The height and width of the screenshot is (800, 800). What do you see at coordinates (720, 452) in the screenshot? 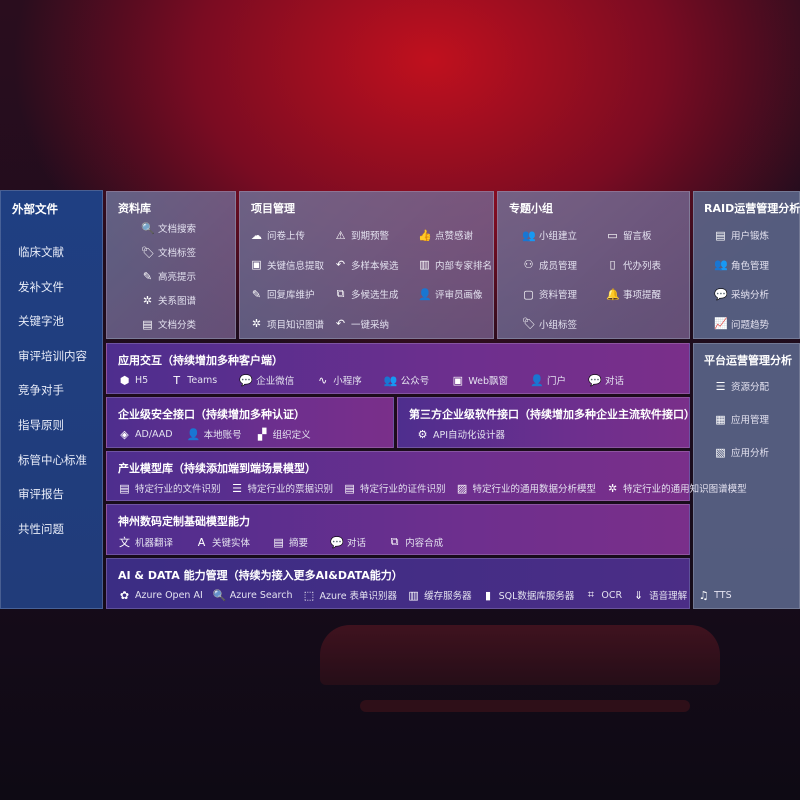
I see `analysis-icon: ▧` at bounding box center [720, 452].